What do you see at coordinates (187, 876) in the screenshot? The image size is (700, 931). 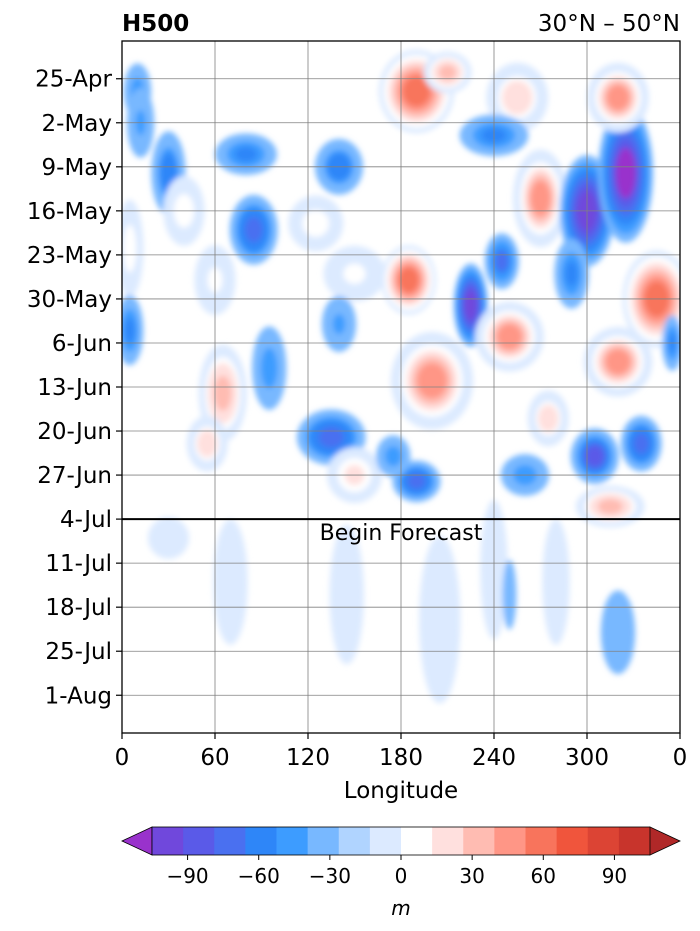 I see `colorbar-tick-label: −90` at bounding box center [187, 876].